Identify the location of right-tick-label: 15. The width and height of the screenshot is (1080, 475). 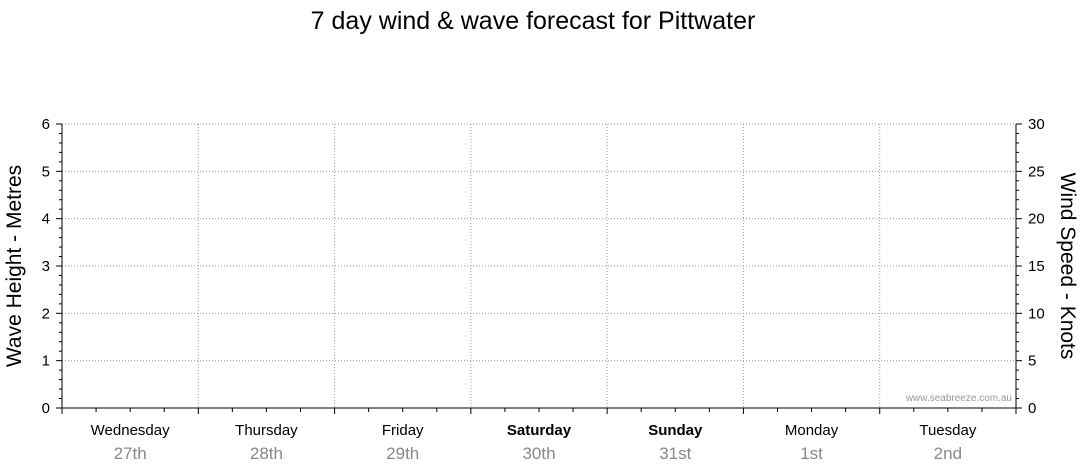
(1036, 266).